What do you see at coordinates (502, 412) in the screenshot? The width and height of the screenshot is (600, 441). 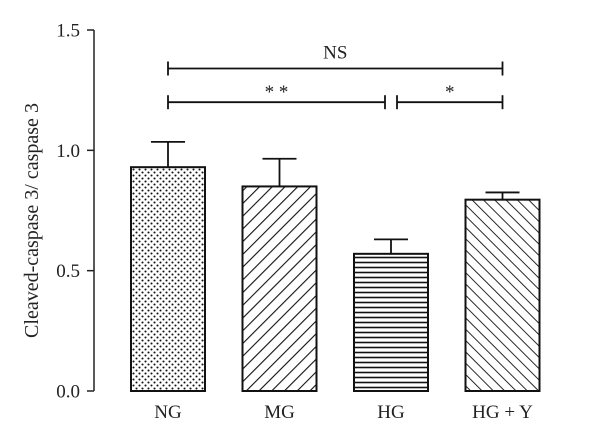 I see `x-tick-label: HG + Y` at bounding box center [502, 412].